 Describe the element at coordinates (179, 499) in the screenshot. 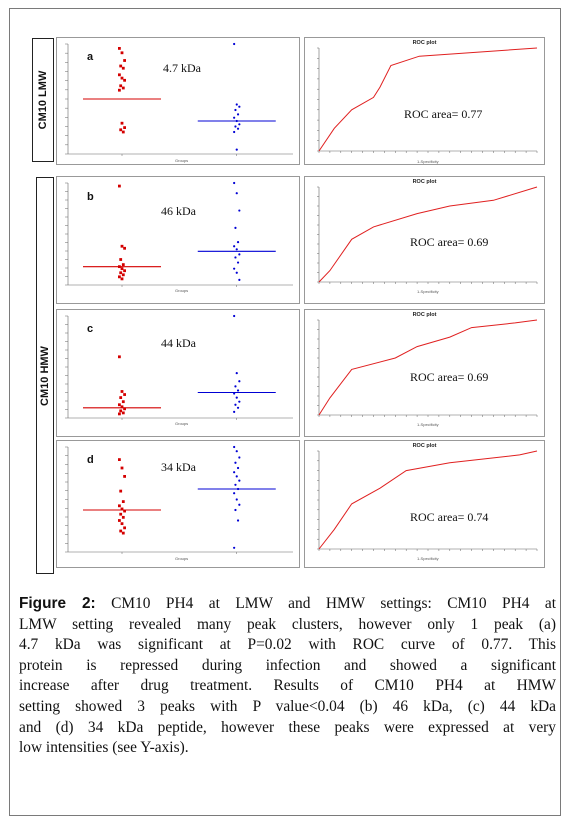

I see `scatter-plot-d` at that location.